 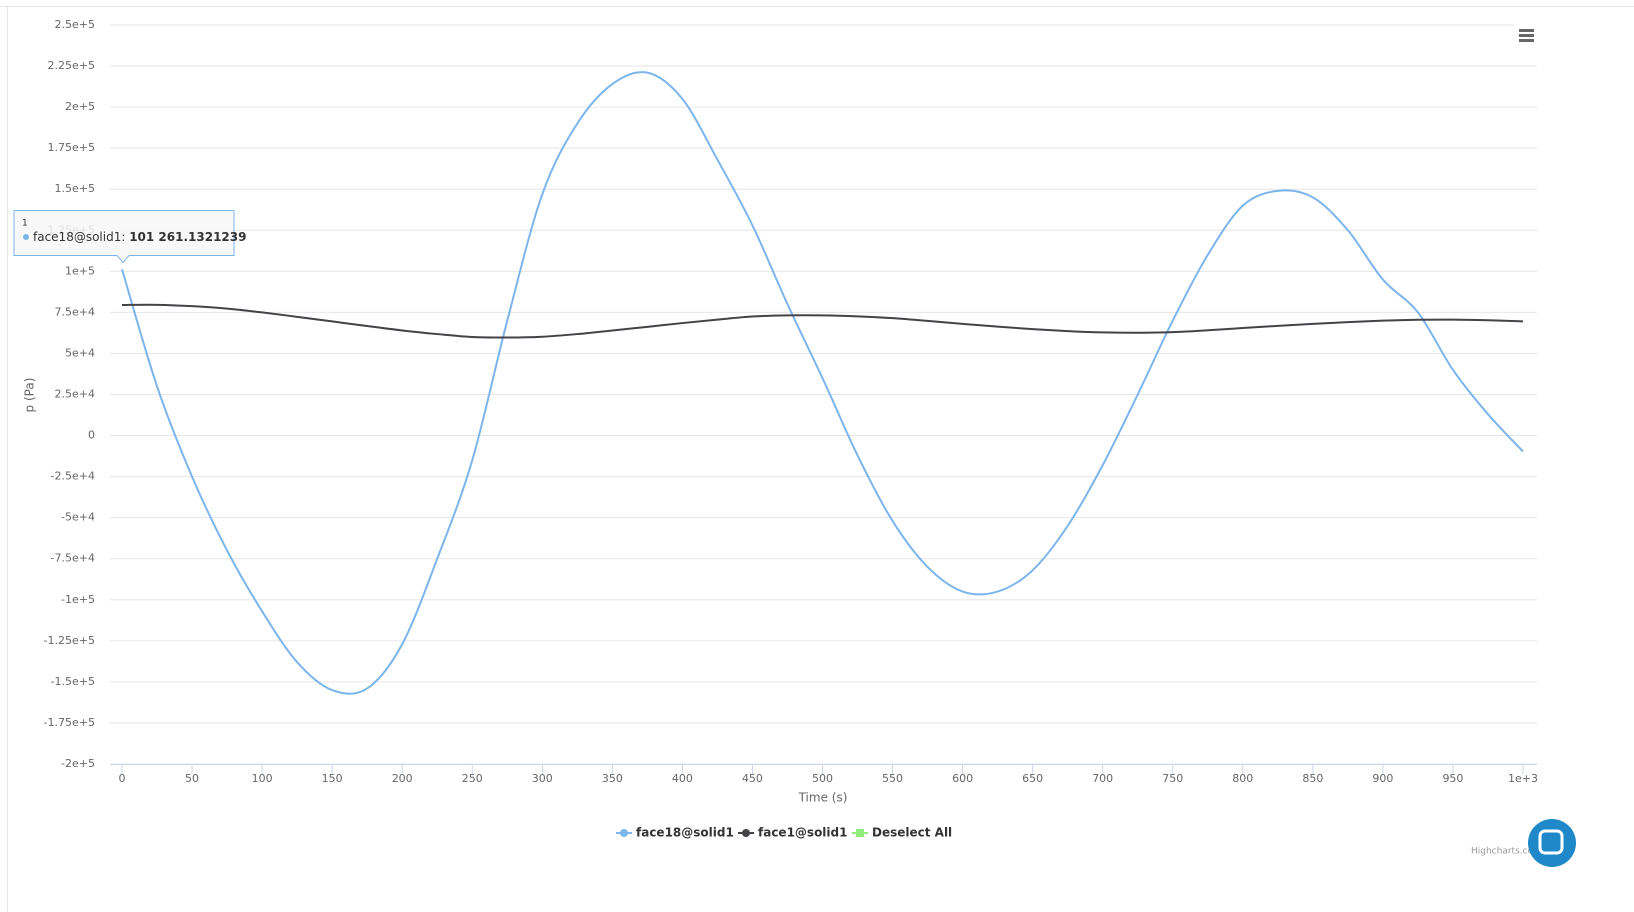 I want to click on tooltip-box, so click(x=124, y=237).